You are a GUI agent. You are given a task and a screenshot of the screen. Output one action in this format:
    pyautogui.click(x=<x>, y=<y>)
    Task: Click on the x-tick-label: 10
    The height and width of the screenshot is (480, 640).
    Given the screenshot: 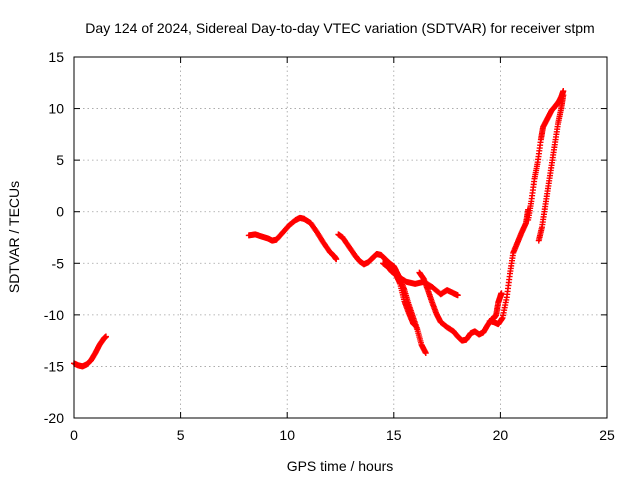 What is the action you would take?
    pyautogui.click(x=287, y=435)
    